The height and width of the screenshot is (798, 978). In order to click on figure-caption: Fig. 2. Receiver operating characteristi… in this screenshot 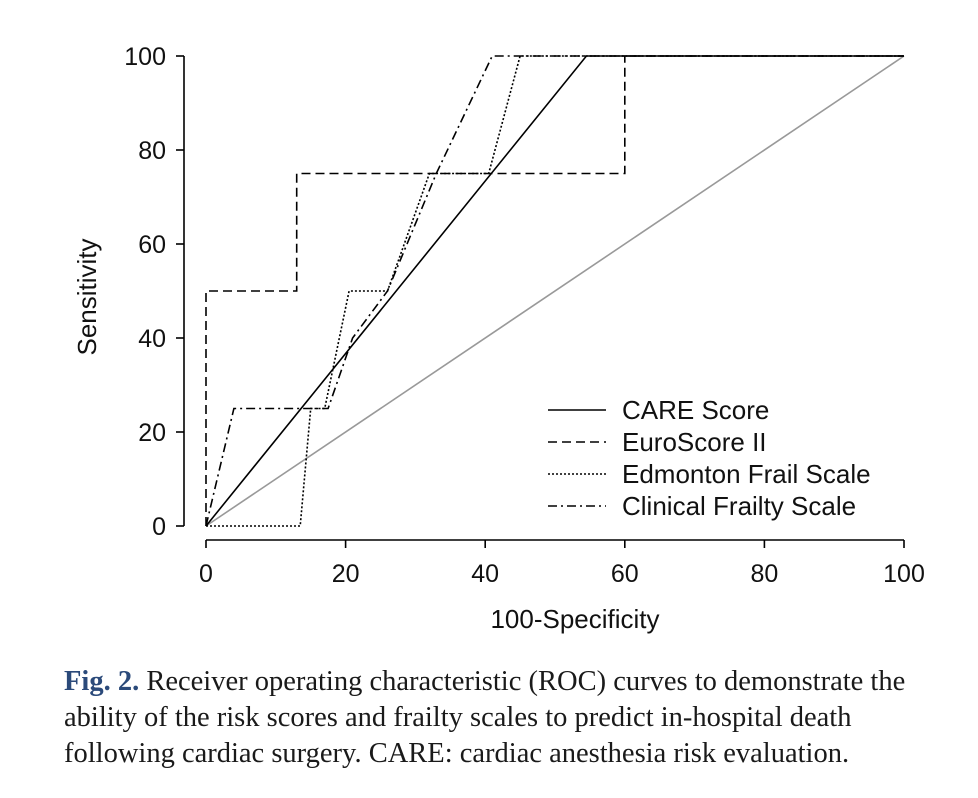, I will do `click(504, 718)`.